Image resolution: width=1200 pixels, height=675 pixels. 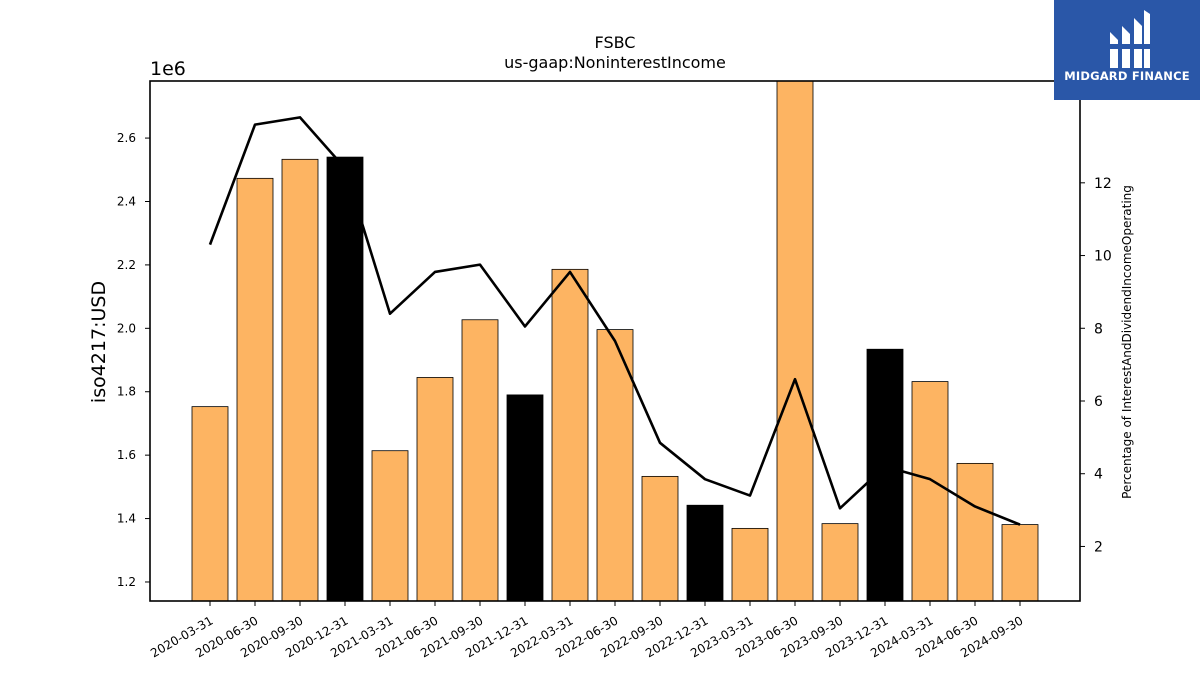 I want to click on logo-mark-icon, so click(x=1128, y=39).